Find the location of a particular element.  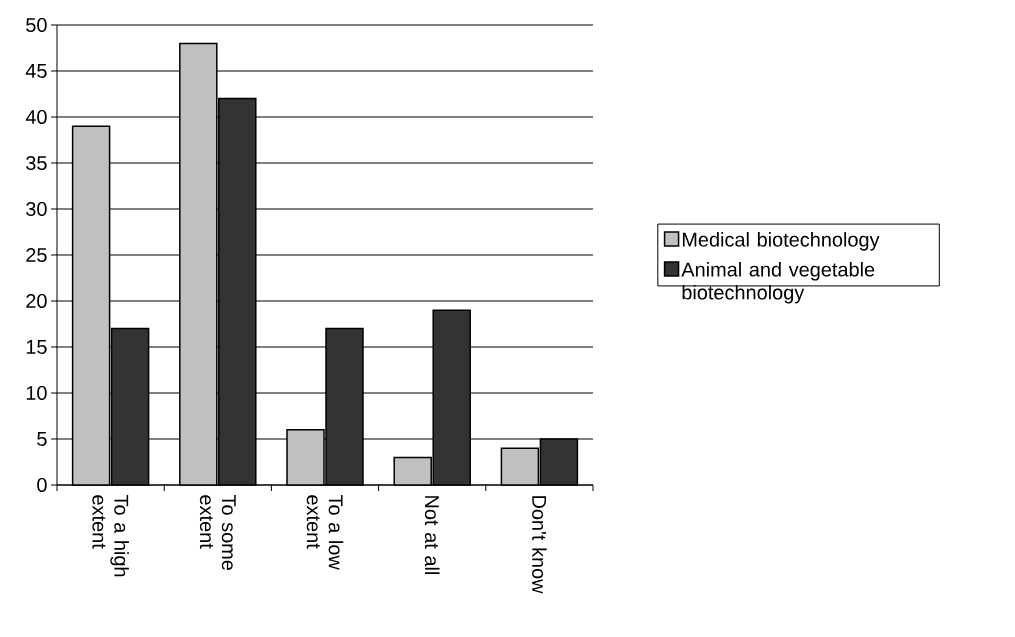

y-tick-label: 45 is located at coordinates (36, 71).